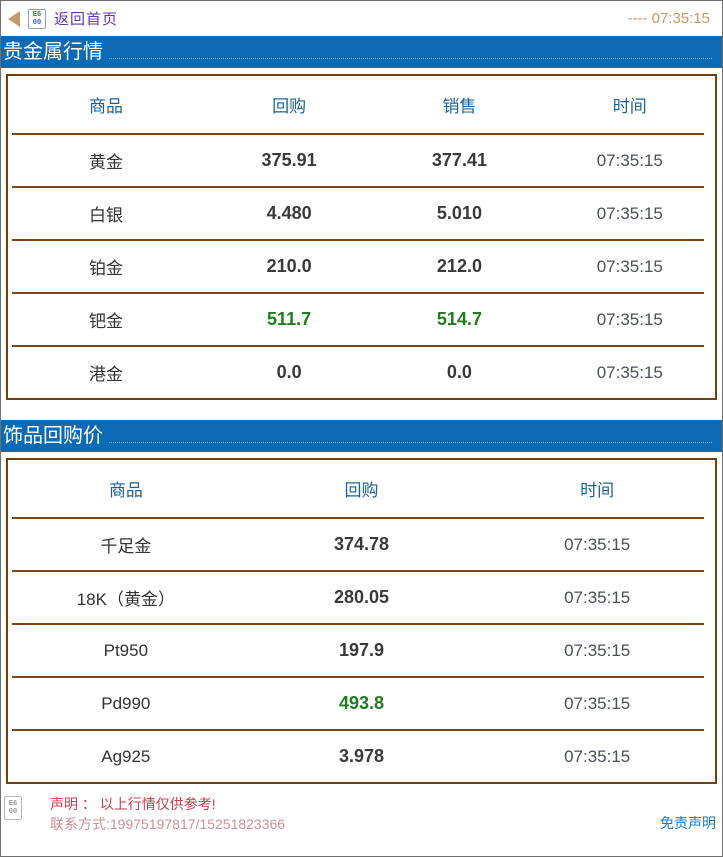 The width and height of the screenshot is (723, 857). Describe the element at coordinates (459, 319) in the screenshot. I see `sell-price-cell: 514.7` at that location.